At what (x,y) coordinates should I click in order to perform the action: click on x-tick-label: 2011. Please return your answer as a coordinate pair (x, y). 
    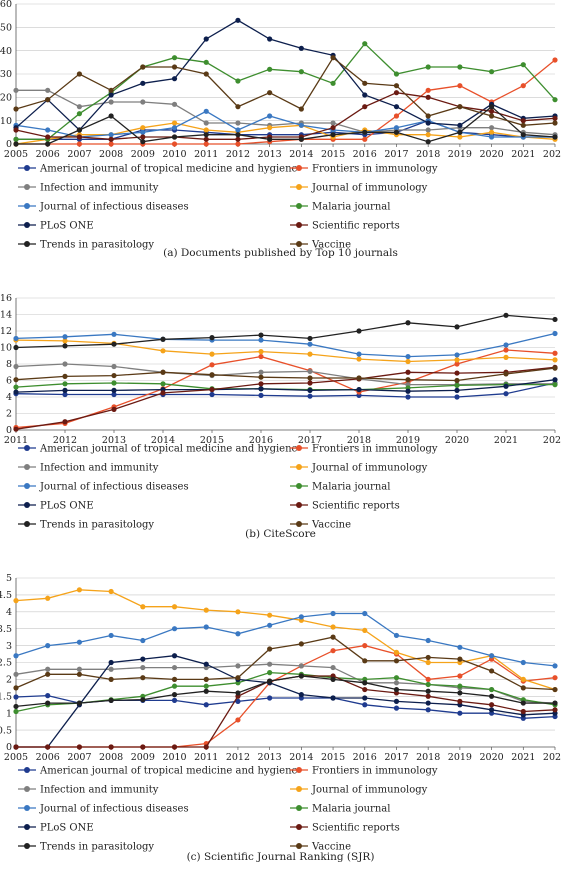
    Looking at the image, I should click on (16, 440).